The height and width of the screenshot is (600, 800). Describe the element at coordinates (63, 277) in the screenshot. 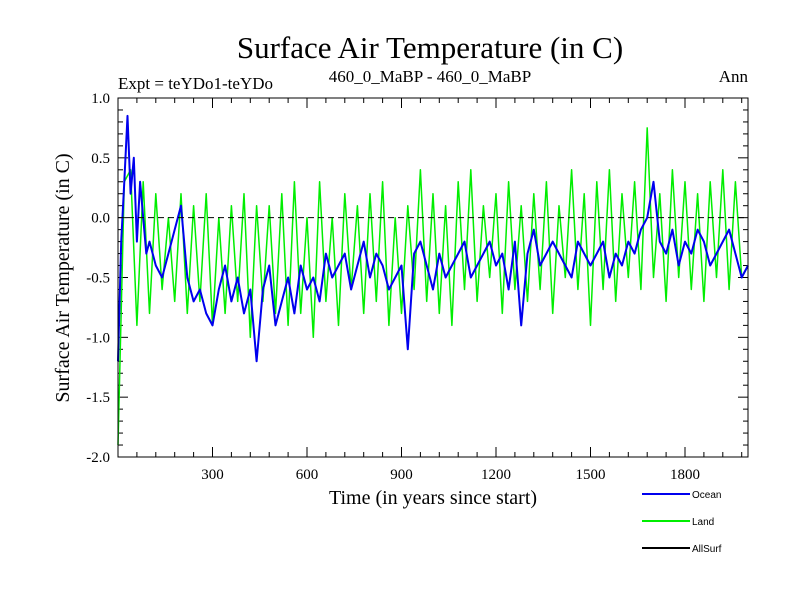

I see `y-axis-label: Surface Air Temperature (in C)` at that location.